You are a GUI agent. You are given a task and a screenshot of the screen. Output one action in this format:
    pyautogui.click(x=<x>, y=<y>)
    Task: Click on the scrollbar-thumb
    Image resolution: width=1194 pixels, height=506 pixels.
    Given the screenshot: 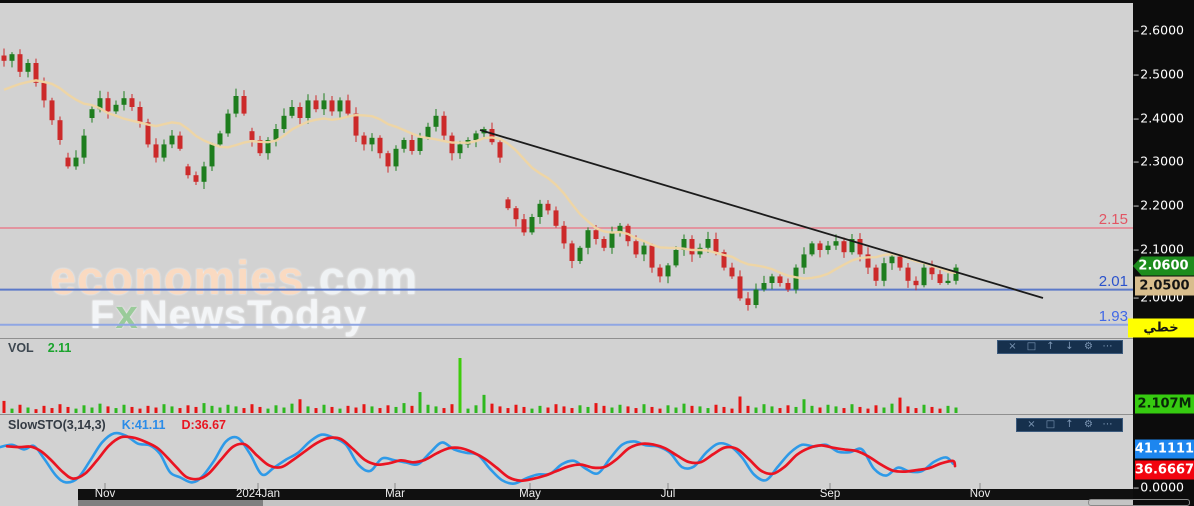 What is the action you would take?
    pyautogui.click(x=170, y=503)
    